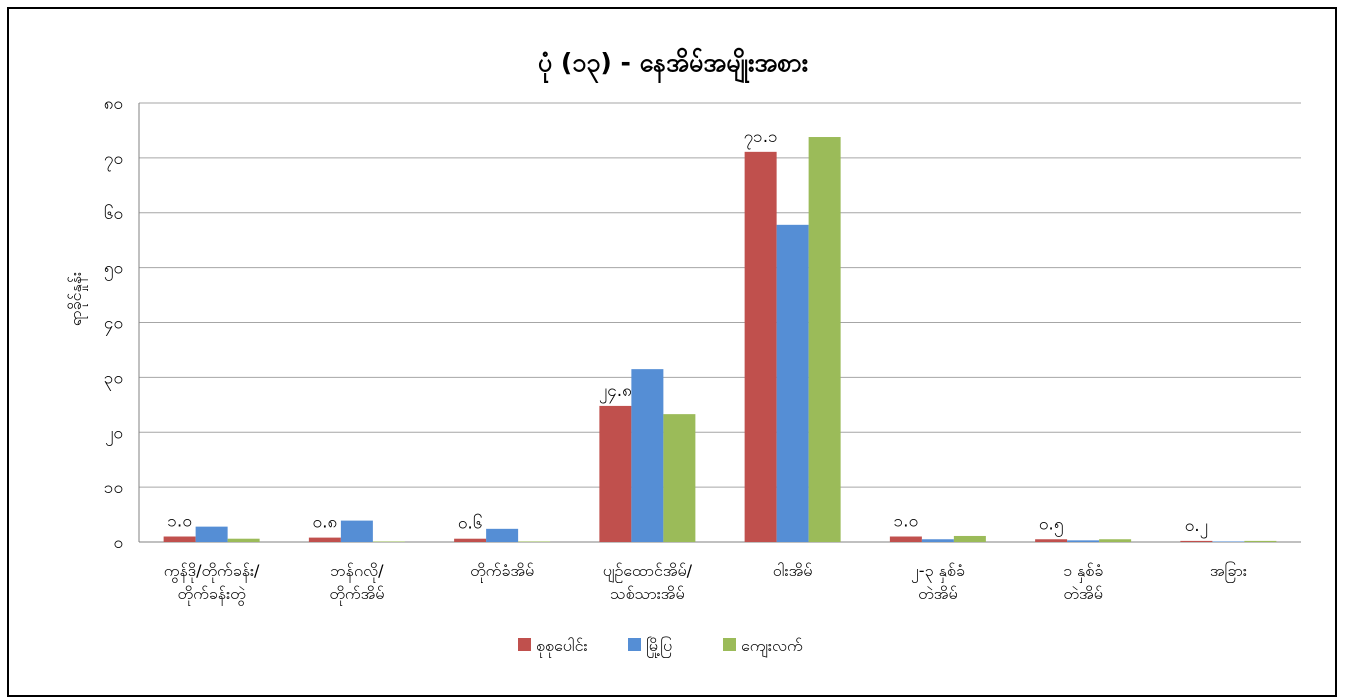 This screenshot has height=699, width=1348. I want to click on category-label: ပျဉ်ထောင်အိမ်/, so click(648, 572).